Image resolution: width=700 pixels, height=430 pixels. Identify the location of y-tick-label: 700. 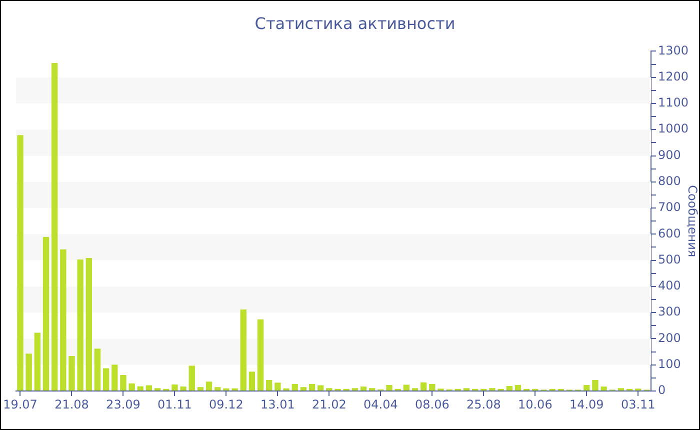
(669, 207).